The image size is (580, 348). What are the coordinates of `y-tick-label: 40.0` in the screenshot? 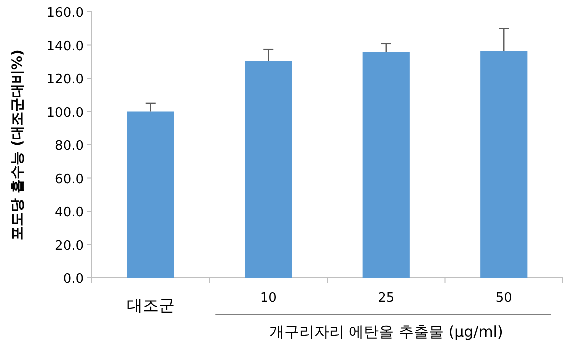 It's located at (69, 213).